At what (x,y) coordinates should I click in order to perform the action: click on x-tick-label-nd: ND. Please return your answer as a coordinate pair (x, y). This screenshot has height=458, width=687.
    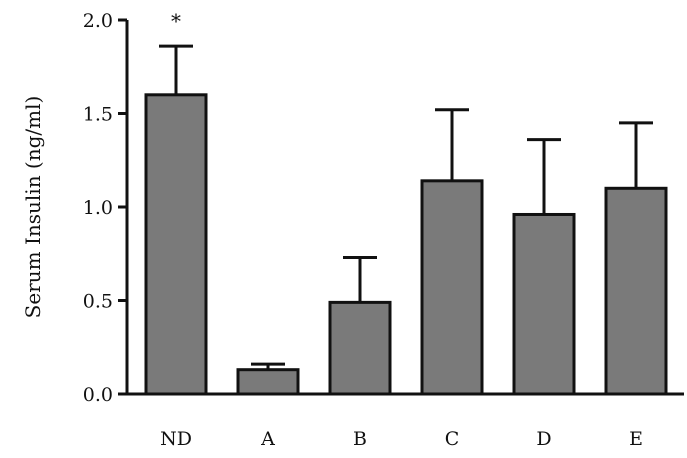
    Looking at the image, I should click on (176, 439).